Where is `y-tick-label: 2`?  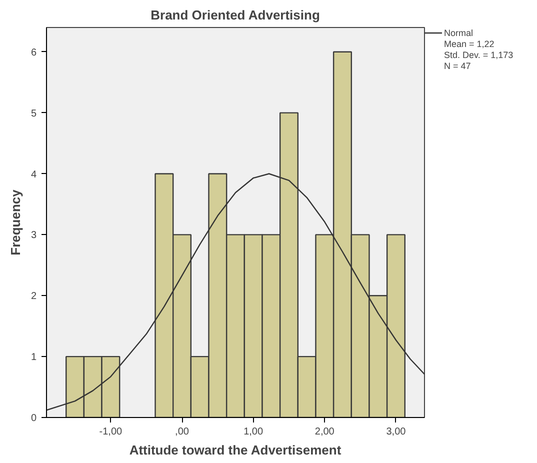
y-tick-label: 2 is located at coordinates (33, 296).